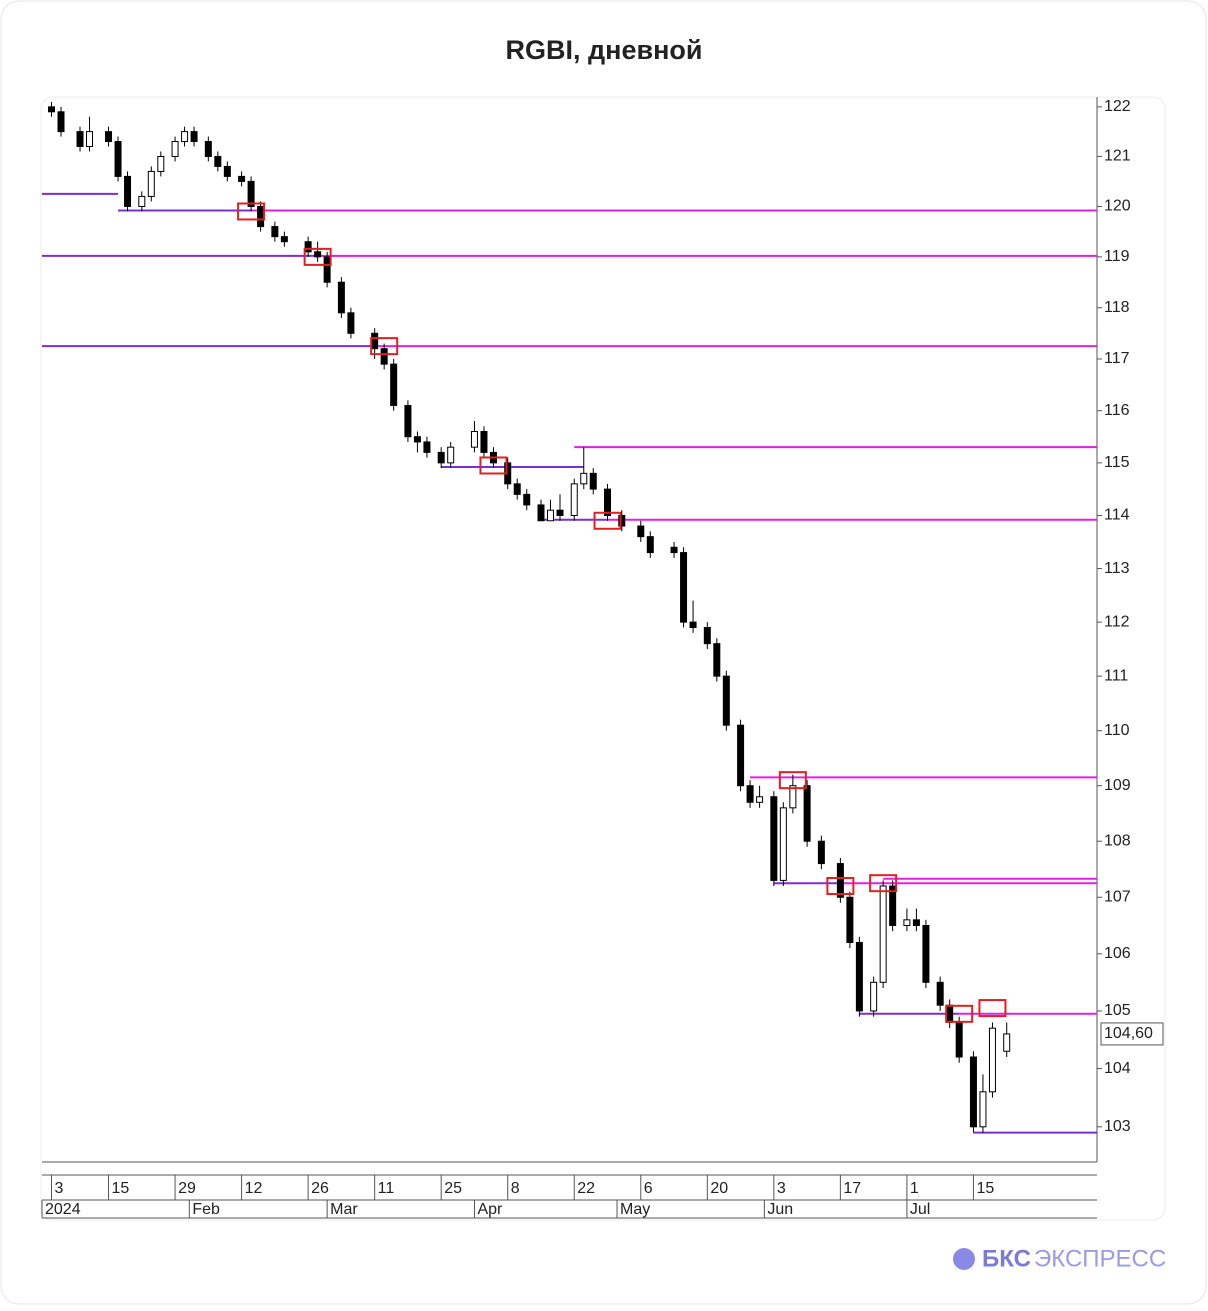 The image size is (1208, 1311). Describe the element at coordinates (648, 1188) in the screenshot. I see `x-tick-label: 6` at that location.